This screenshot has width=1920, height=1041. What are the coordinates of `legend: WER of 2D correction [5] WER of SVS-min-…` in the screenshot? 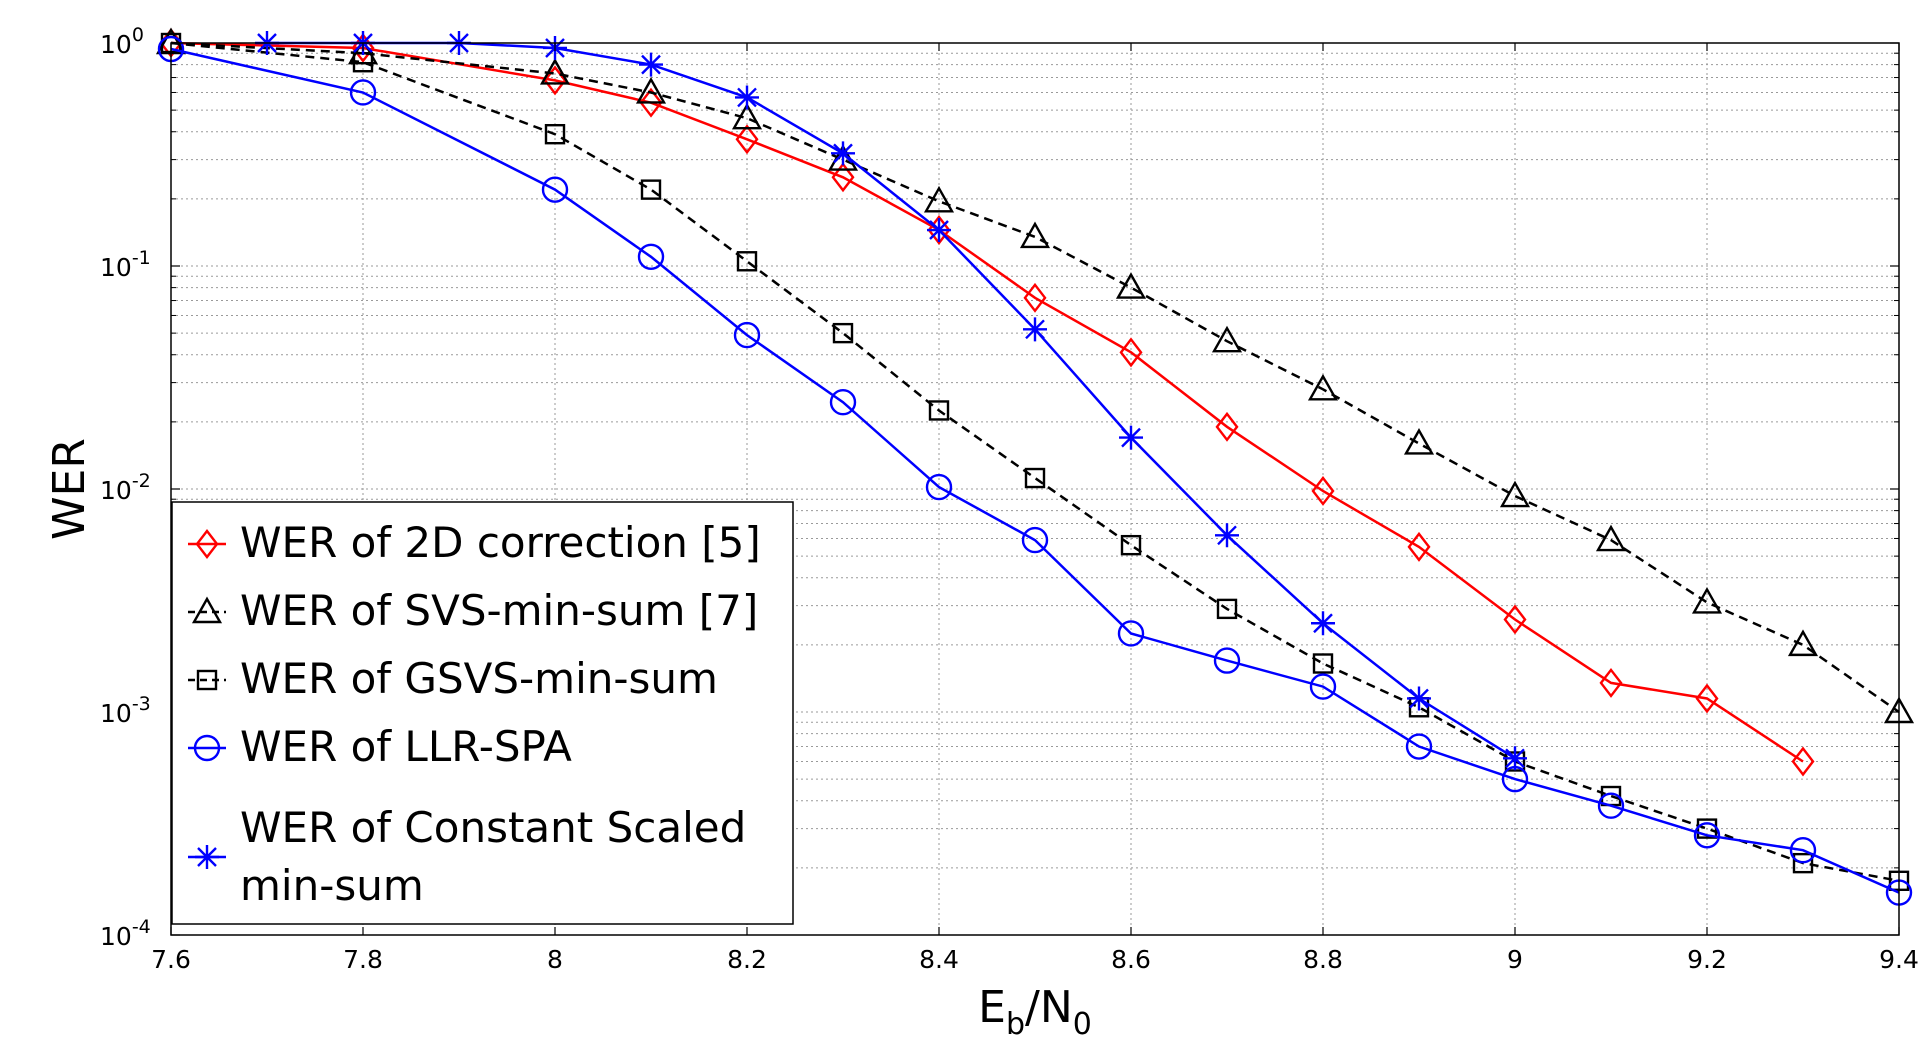 It's located at (482, 713).